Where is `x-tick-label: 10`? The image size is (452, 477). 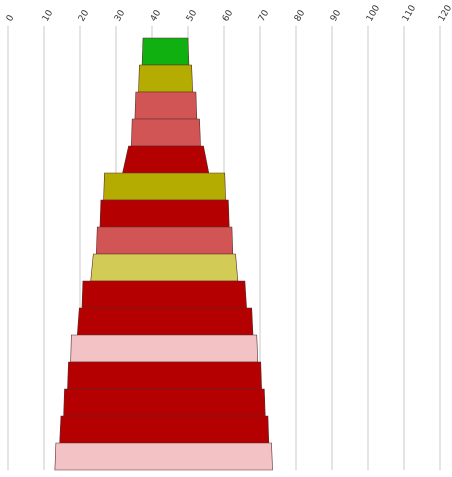
x-tick-label: 10 is located at coordinates (48, 15).